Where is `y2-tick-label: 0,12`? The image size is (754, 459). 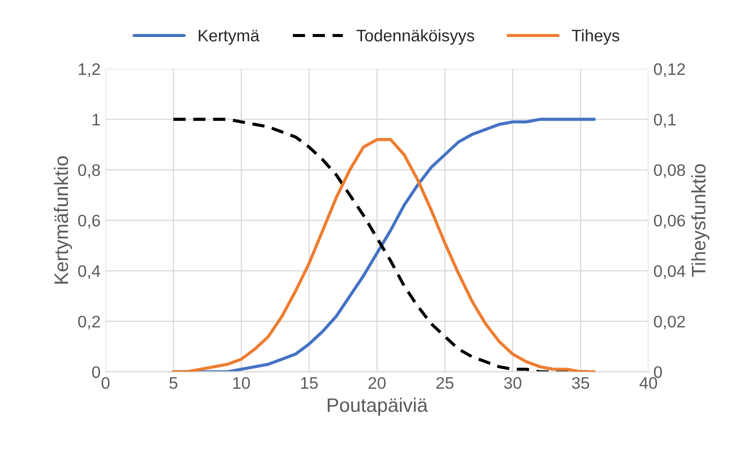
y2-tick-label: 0,12 is located at coordinates (669, 70).